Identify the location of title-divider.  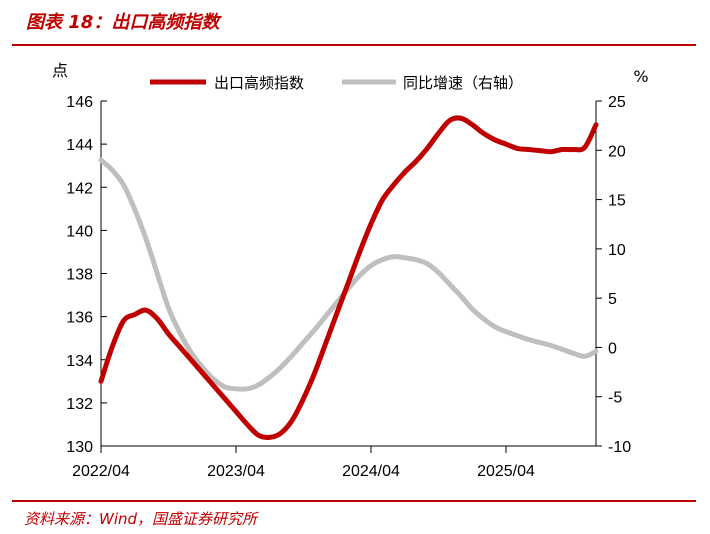
(354, 45).